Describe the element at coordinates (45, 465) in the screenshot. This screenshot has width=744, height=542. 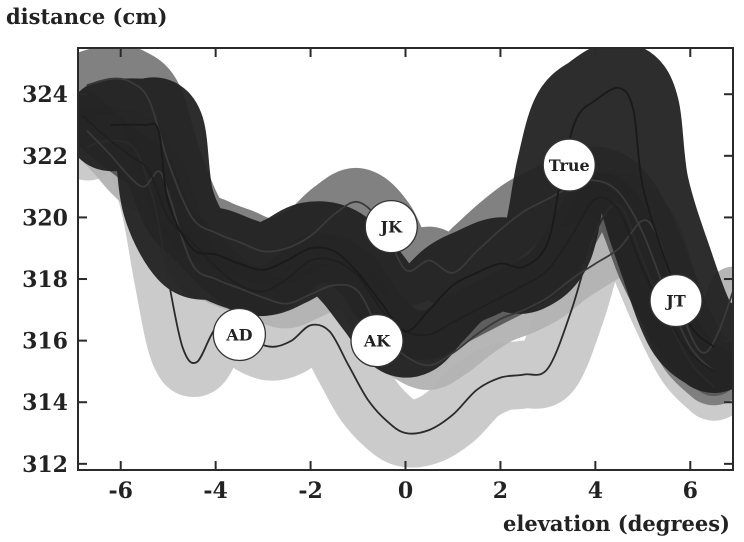
I see `y-tick-label: 312` at that location.